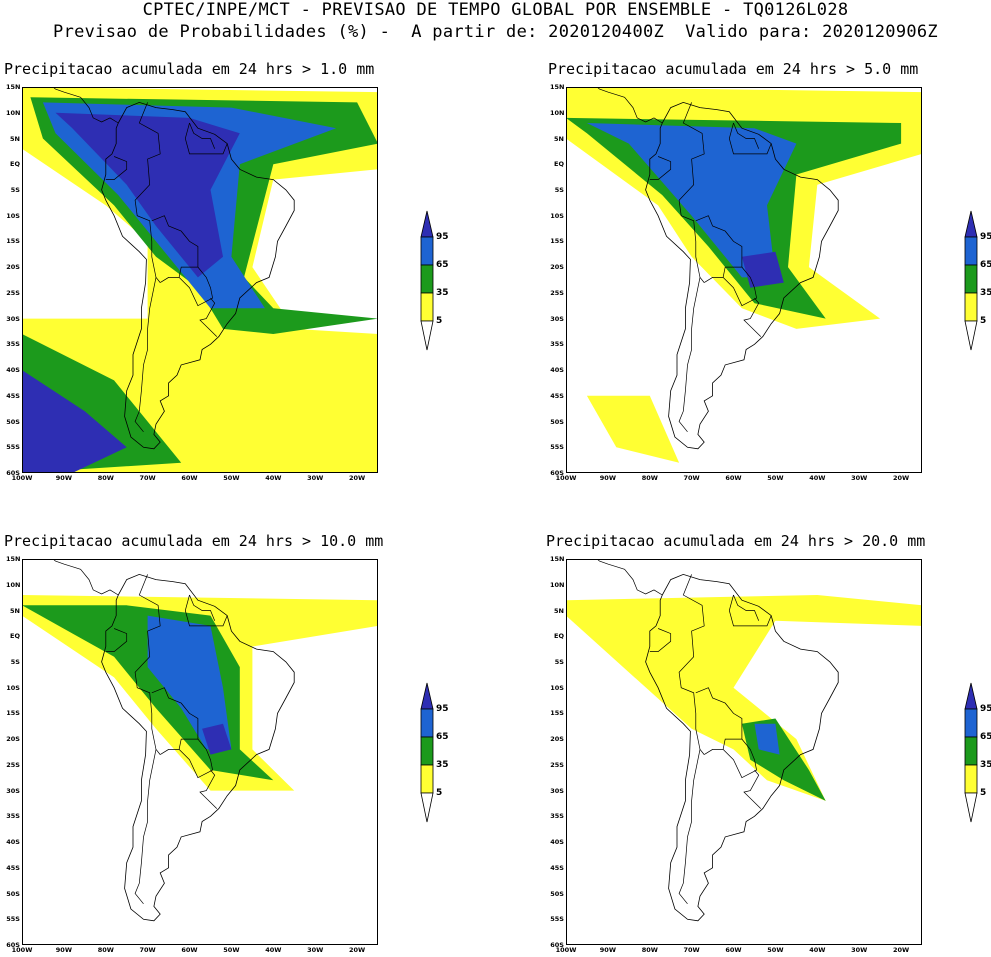 The width and height of the screenshot is (991, 957). Describe the element at coordinates (13, 919) in the screenshot. I see `lat-tick-label: 55S` at that location.